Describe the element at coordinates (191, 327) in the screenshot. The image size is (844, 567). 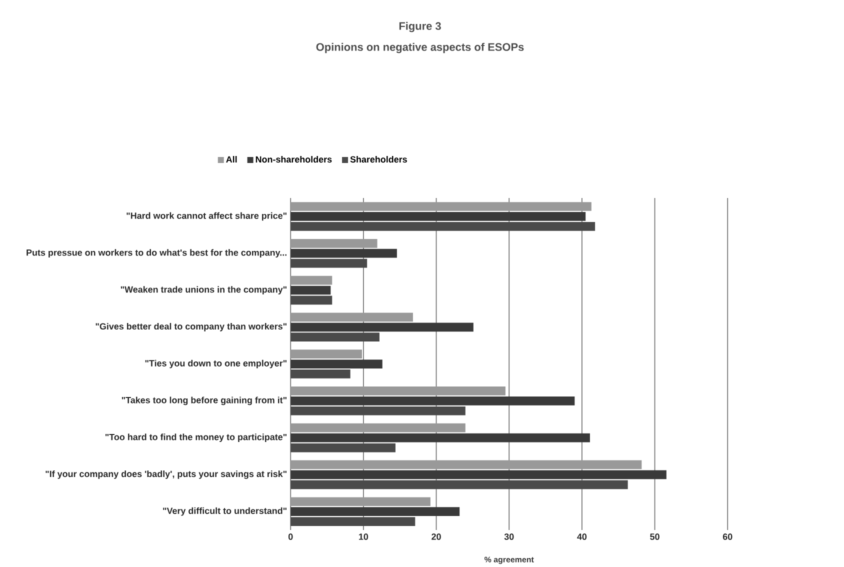
I see `y-tick-label: "Gives better deal to company than workers"` at that location.